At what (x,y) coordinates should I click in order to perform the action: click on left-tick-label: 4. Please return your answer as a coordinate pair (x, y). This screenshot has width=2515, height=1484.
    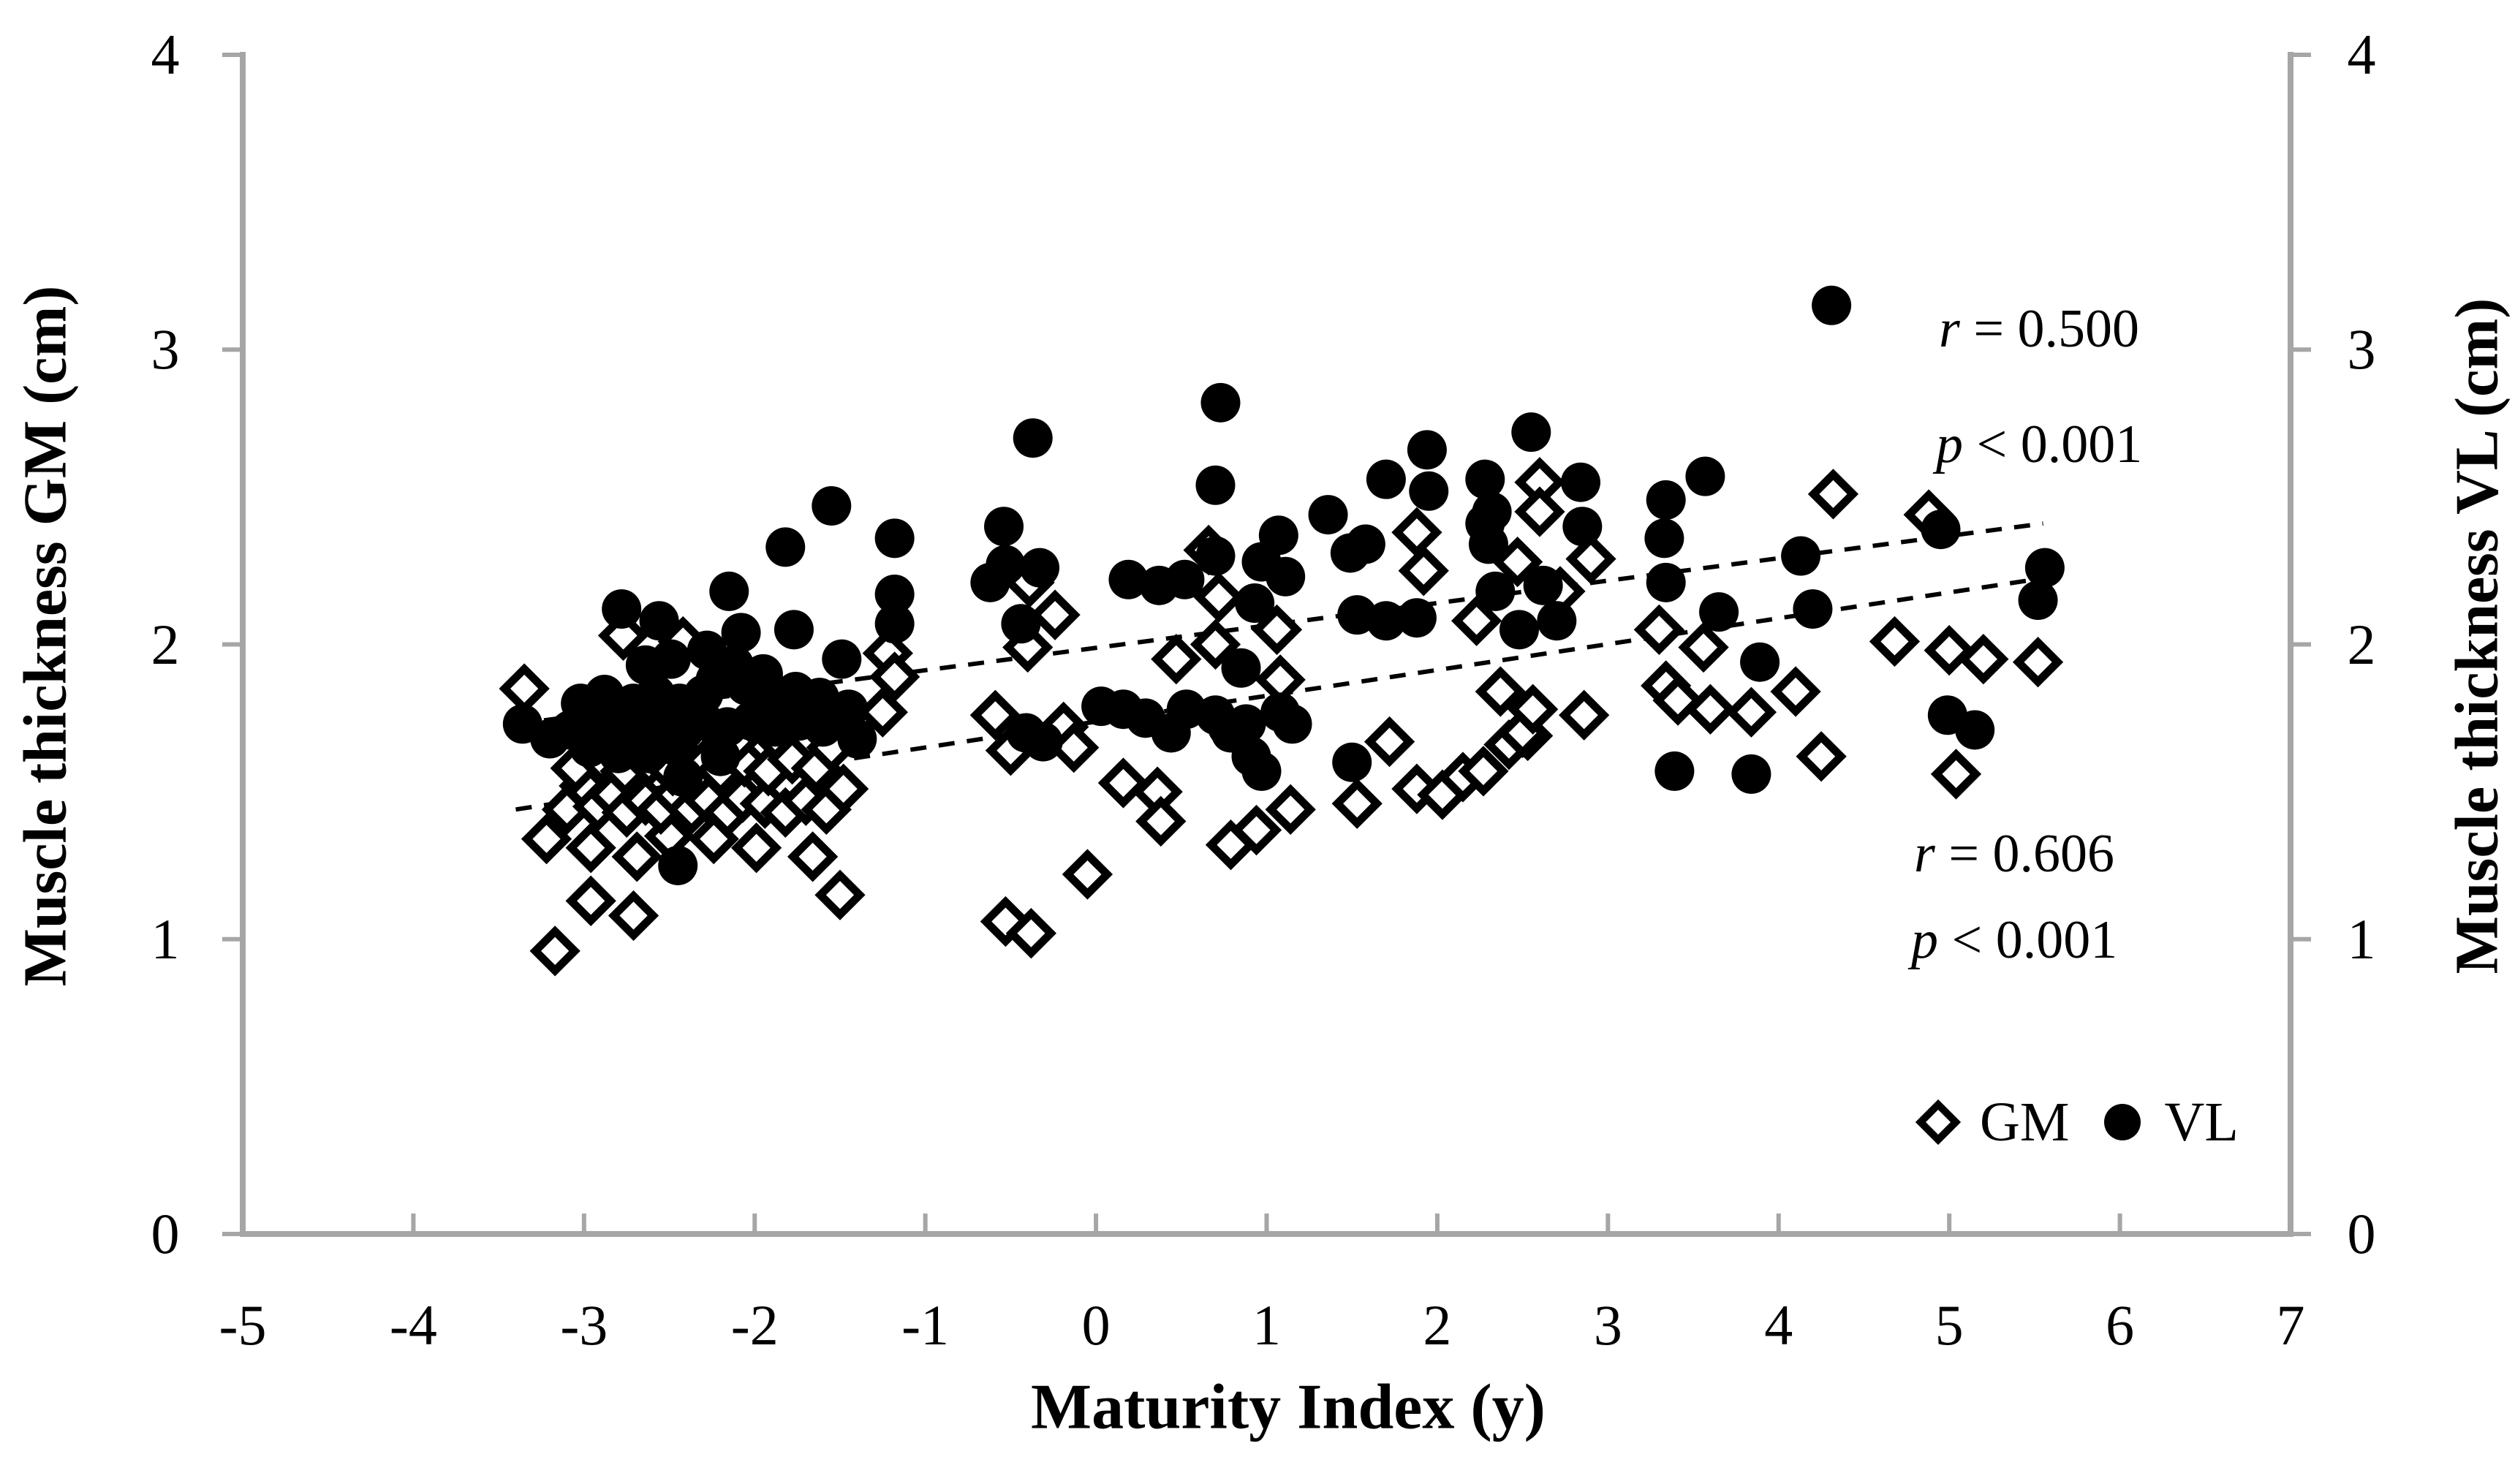
    Looking at the image, I should click on (165, 55).